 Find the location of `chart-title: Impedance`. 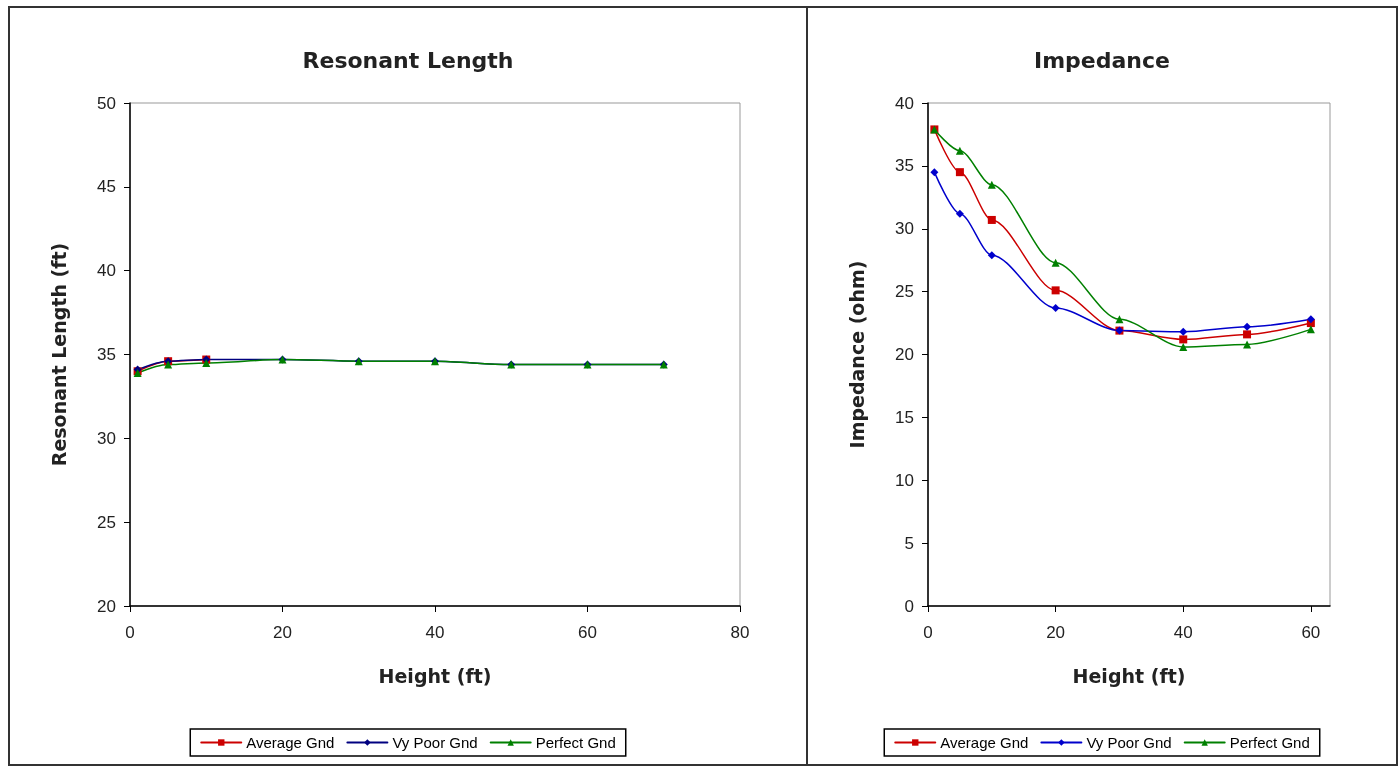

chart-title: Impedance is located at coordinates (1102, 60).